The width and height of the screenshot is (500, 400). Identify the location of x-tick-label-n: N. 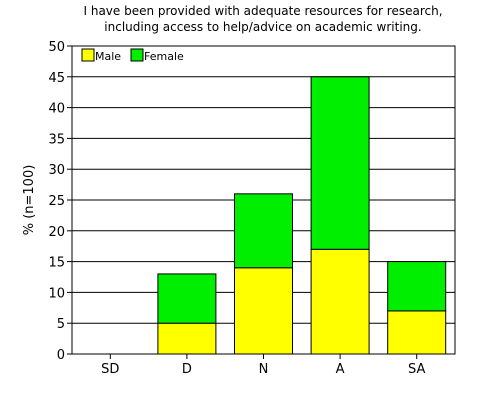
(264, 369).